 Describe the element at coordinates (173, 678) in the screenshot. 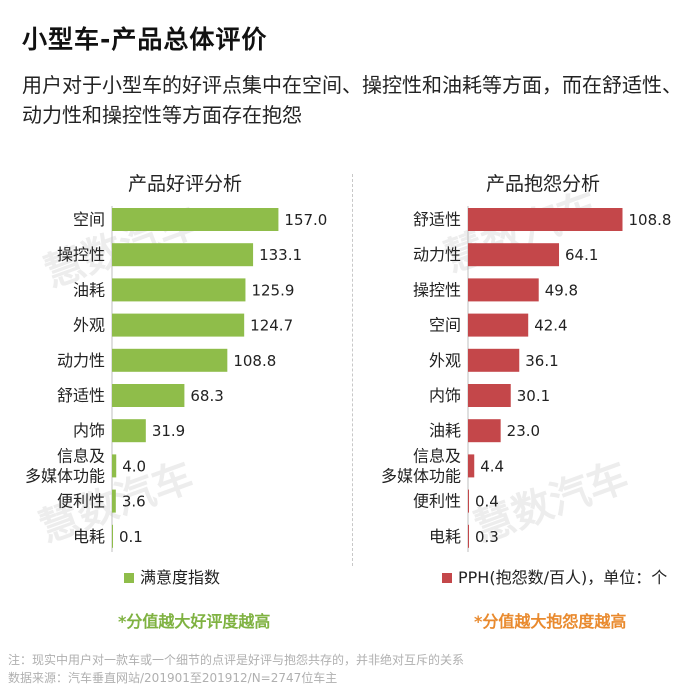

I see `footer-source: 数据来源：汽车垂直网站/201901至201912/N=2747位车主` at that location.